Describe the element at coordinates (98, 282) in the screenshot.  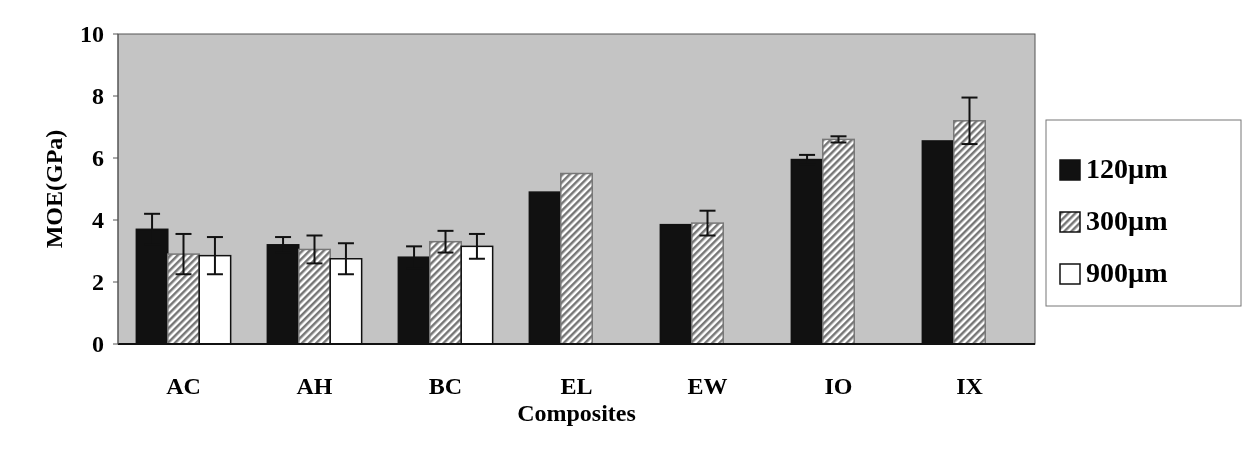
I see `y-tick-label: 2` at that location.